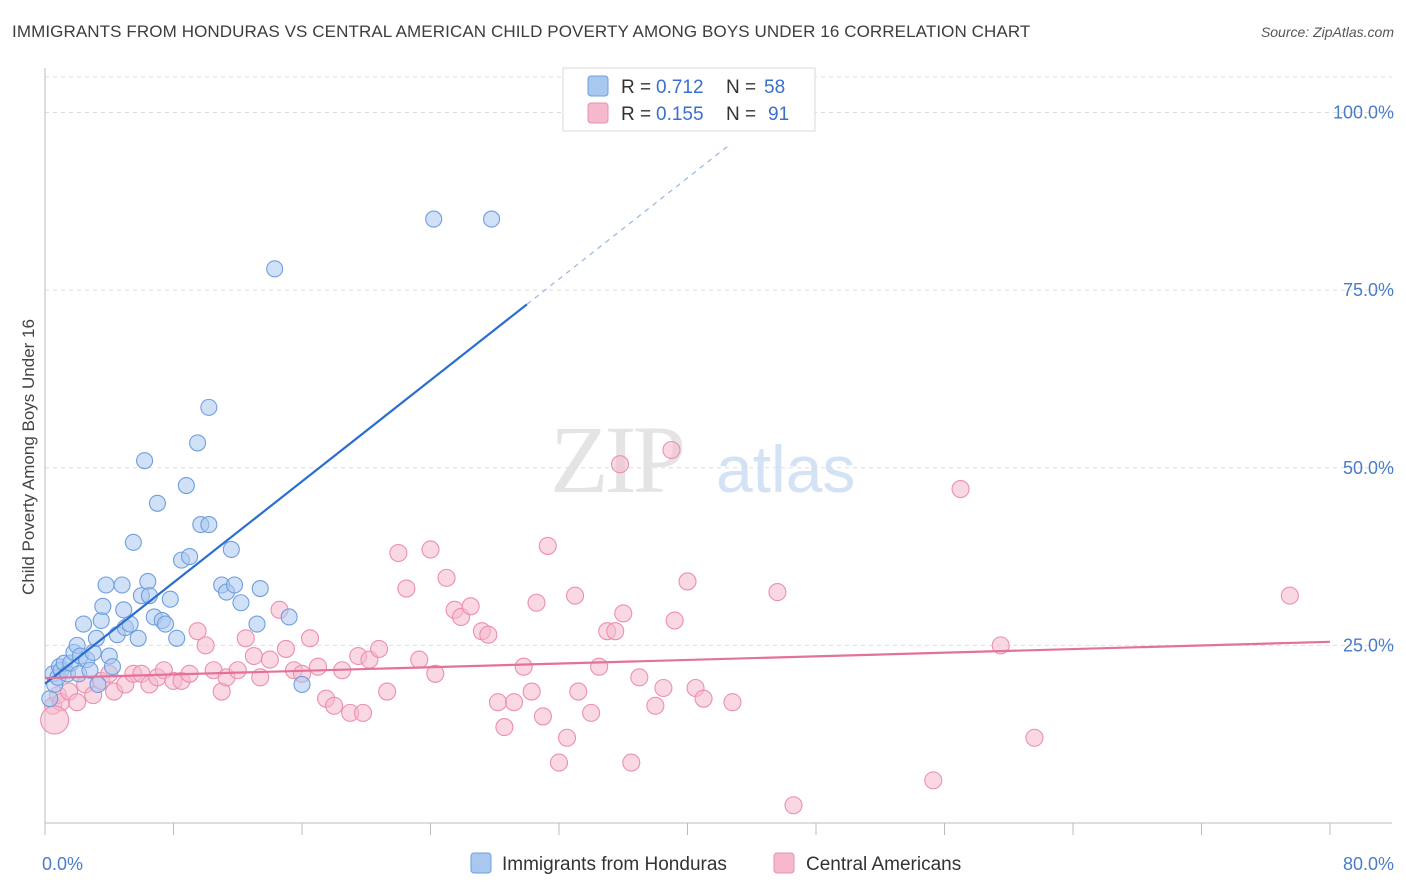 This screenshot has height=892, width=1406. I want to click on legend-n-label-2: N =, so click(741, 114).